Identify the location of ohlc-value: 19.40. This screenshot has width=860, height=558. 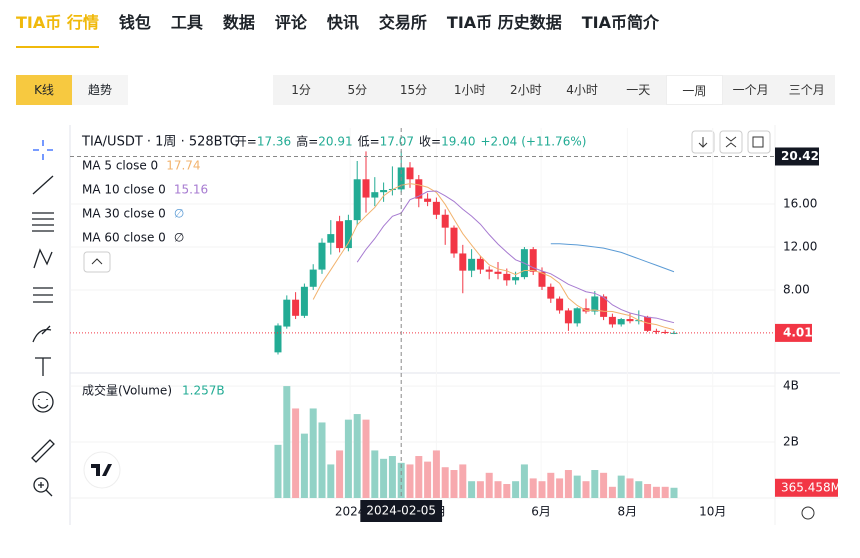
(458, 142).